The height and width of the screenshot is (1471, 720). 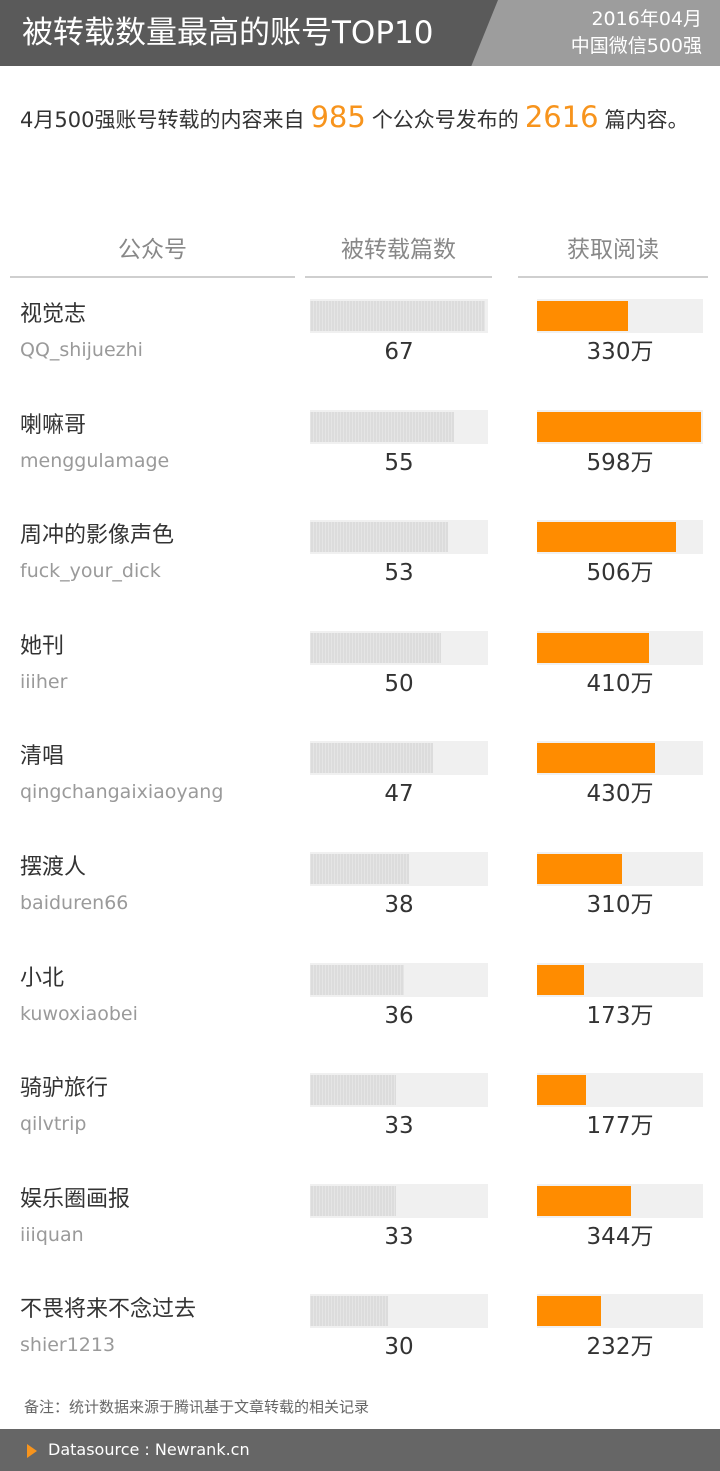 What do you see at coordinates (338, 117) in the screenshot?
I see `accounts-count: 985` at bounding box center [338, 117].